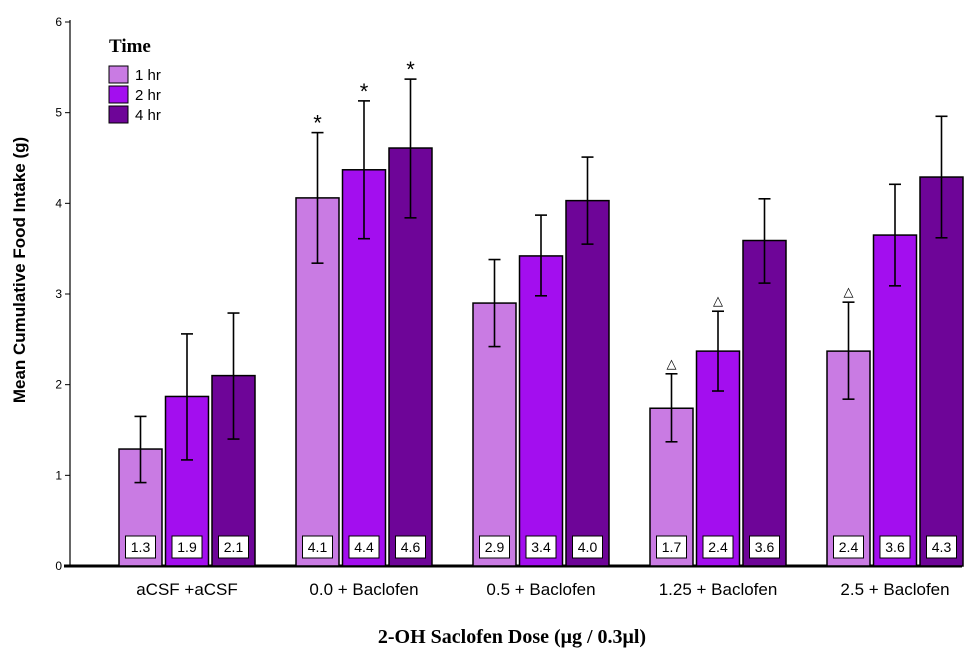 The width and height of the screenshot is (972, 654). Describe the element at coordinates (148, 115) in the screenshot. I see `legend-label: 4 hr` at that location.